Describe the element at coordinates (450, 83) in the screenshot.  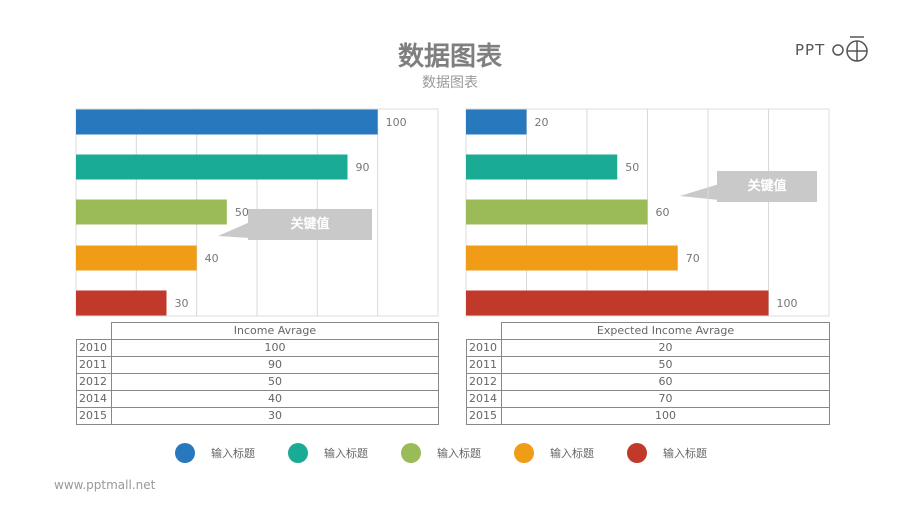
I see `page-subtitle: 数据图表` at that location.